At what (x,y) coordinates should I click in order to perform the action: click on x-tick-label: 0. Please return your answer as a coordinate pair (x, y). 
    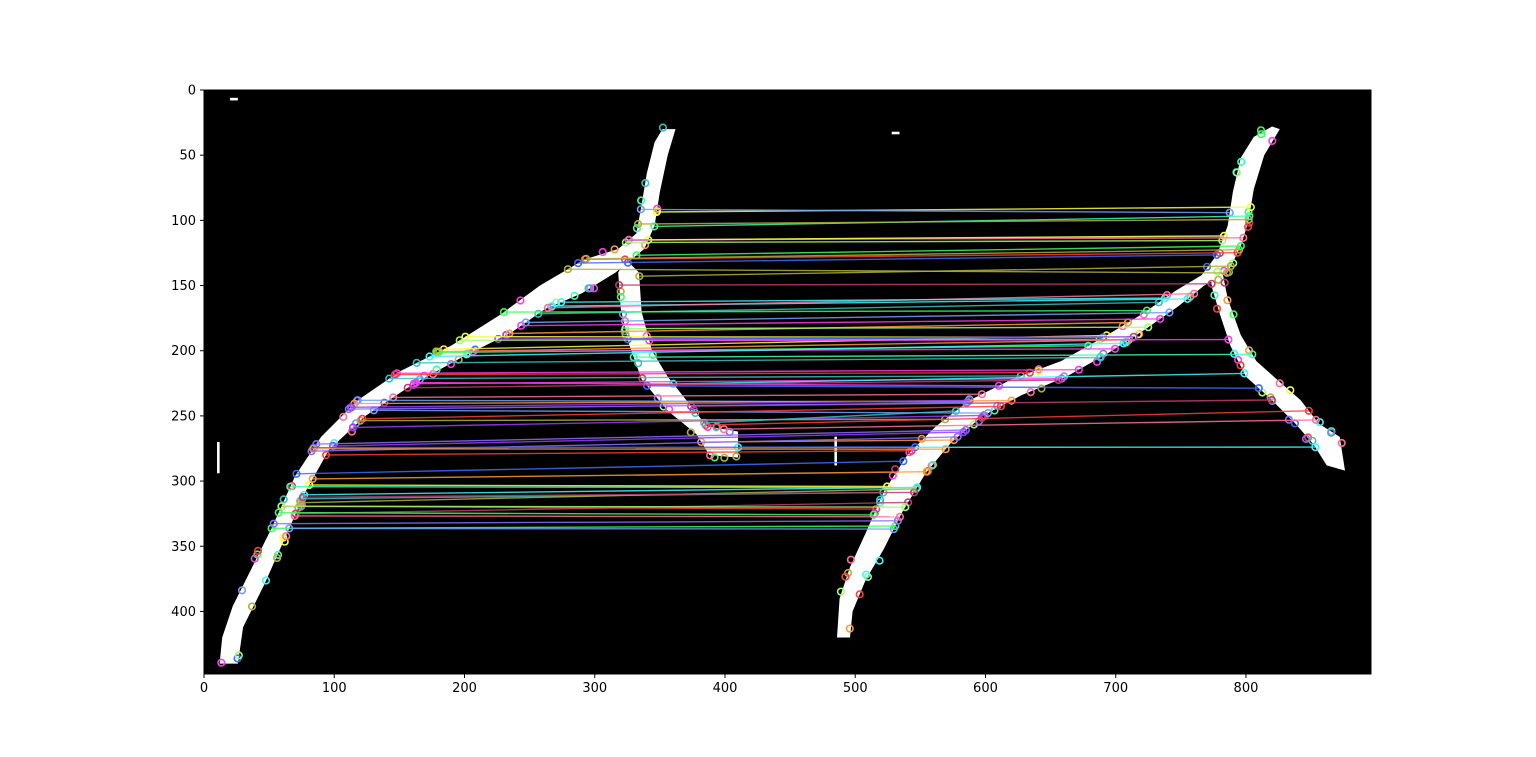
    Looking at the image, I should click on (204, 688).